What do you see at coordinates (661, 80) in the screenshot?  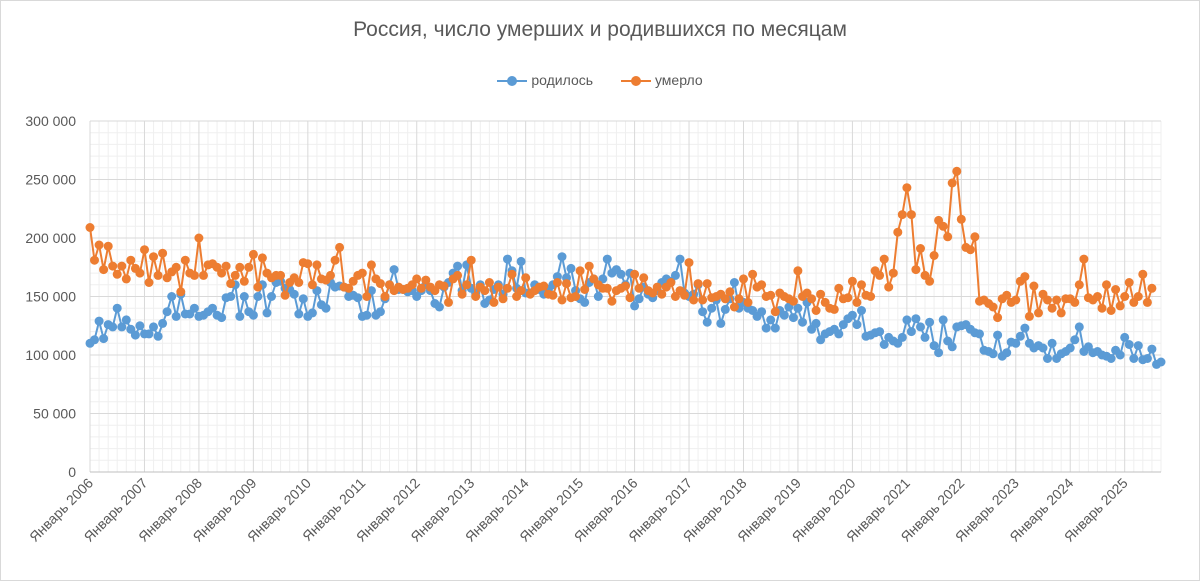 I see `legend-item-deaths: умерло` at bounding box center [661, 80].